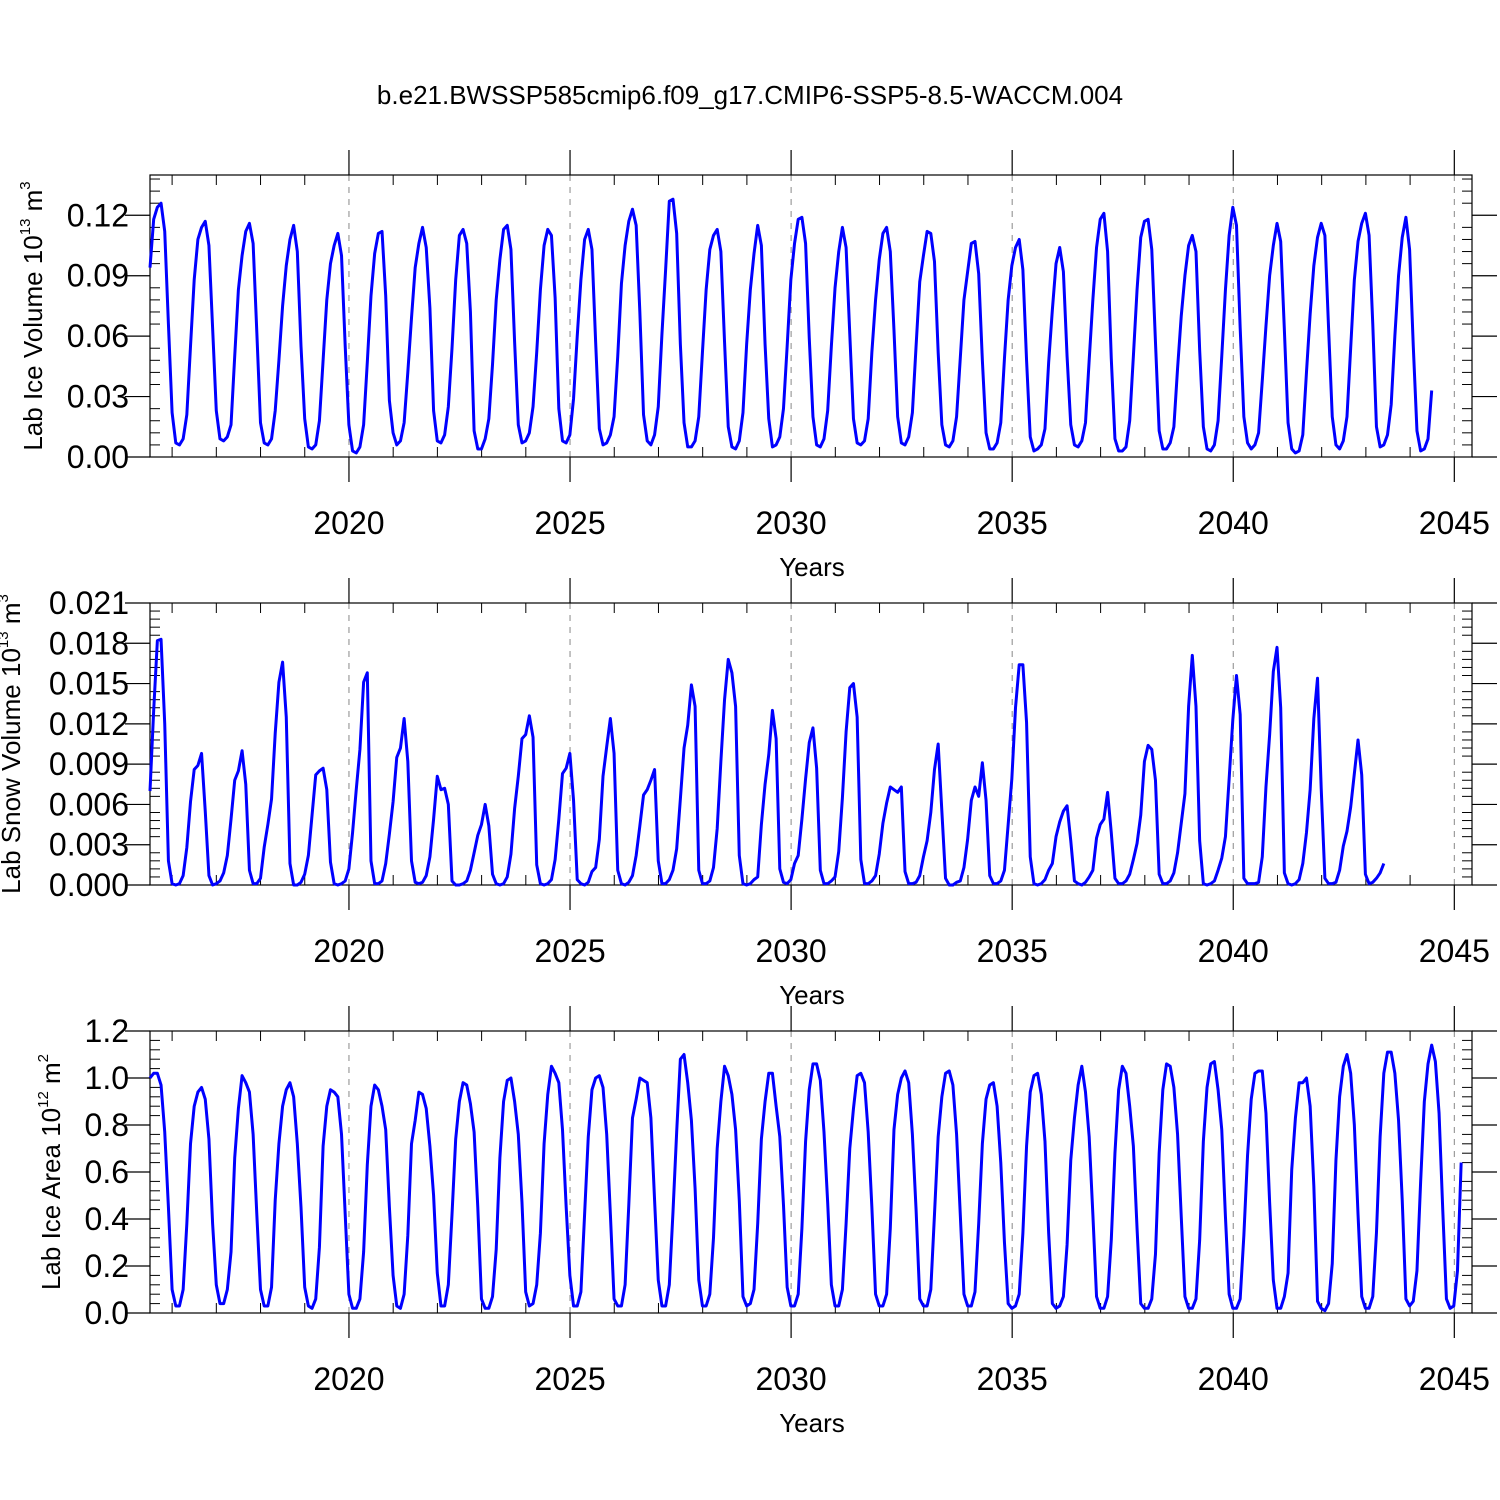 Image resolution: width=1500 pixels, height=1500 pixels. I want to click on y-tick-label: 0.0, so click(107, 1313).